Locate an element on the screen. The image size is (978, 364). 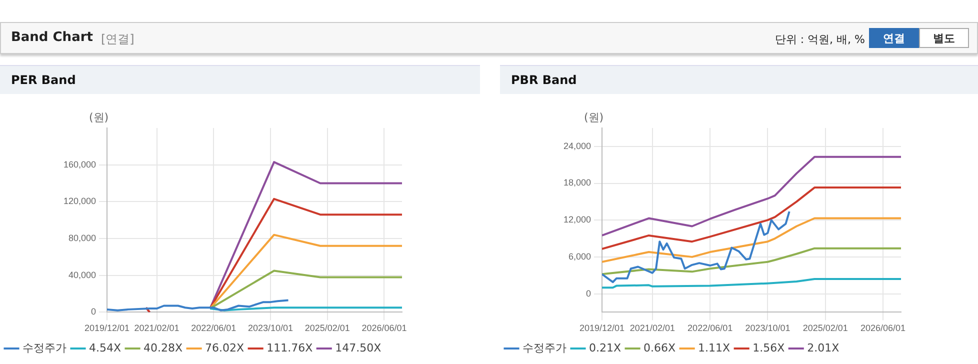
legend-label: 2.01X is located at coordinates (823, 347).